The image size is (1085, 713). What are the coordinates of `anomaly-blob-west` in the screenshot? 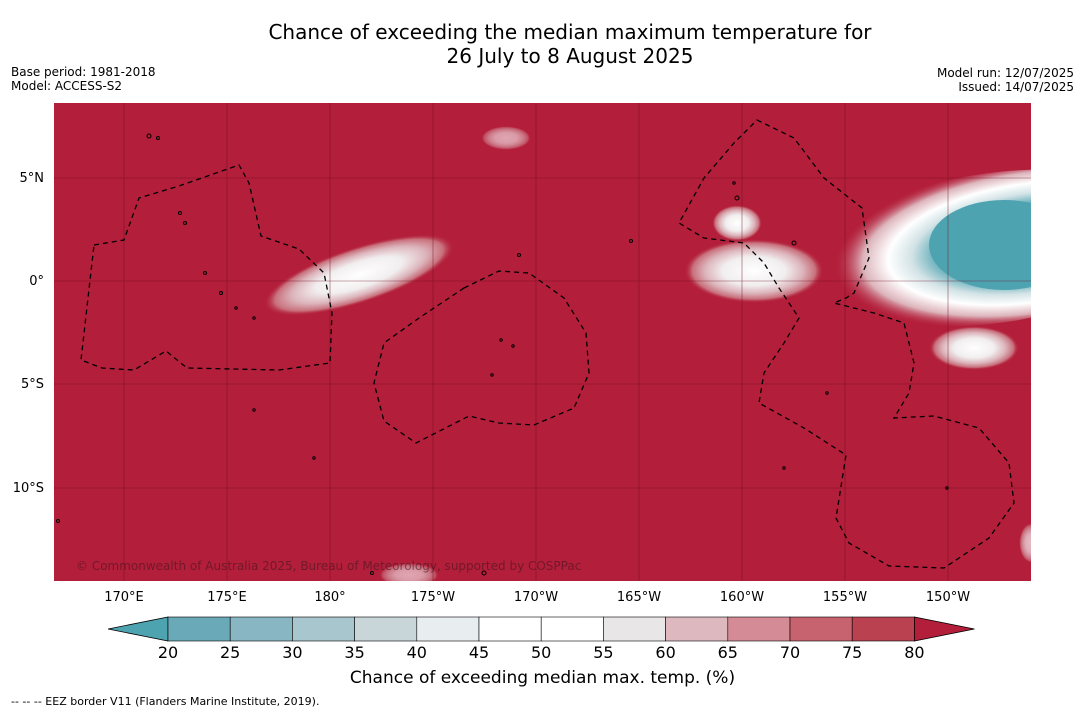 It's located at (359, 275).